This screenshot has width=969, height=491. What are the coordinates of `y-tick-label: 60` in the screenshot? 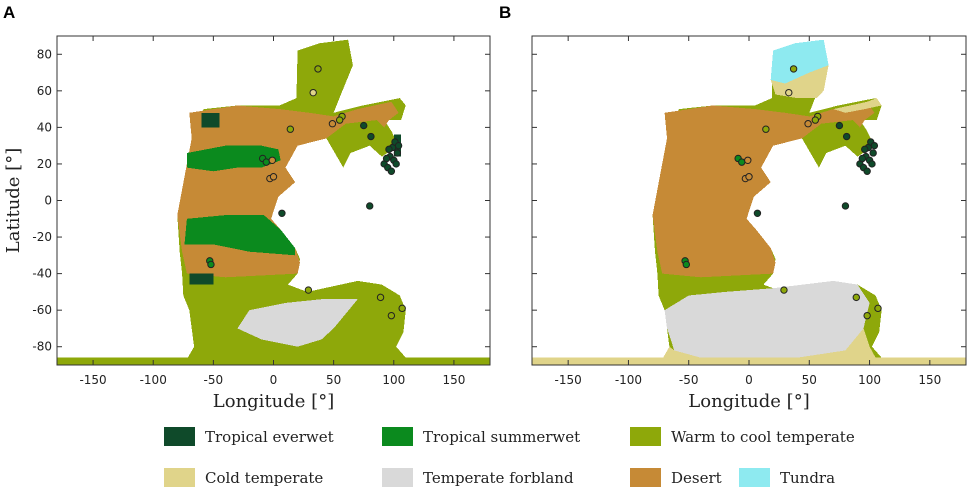 It's located at (44, 91).